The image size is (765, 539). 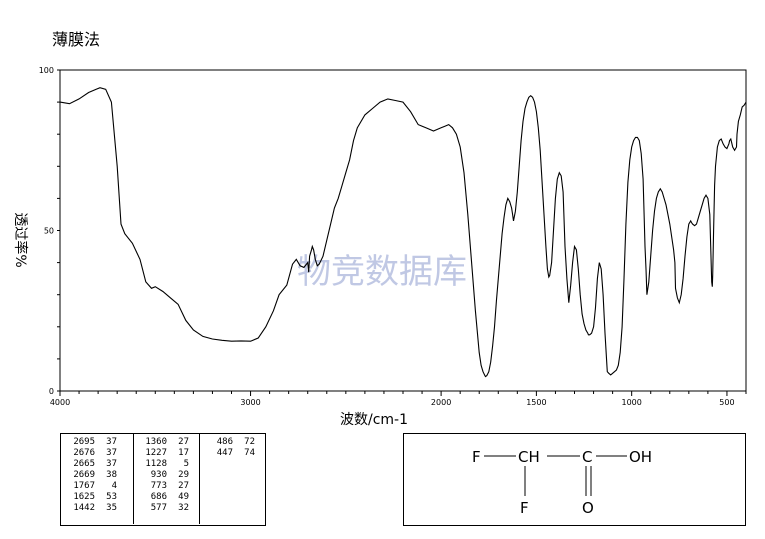 What do you see at coordinates (186, 464) in the screenshot?
I see `peak-transmittance: 5` at bounding box center [186, 464].